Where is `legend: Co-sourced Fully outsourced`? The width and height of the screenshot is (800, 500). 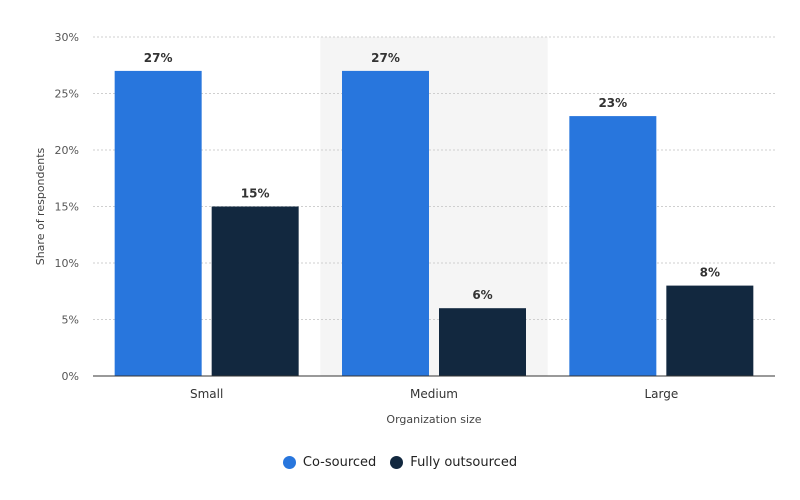 legend: Co-sourced Fully outsourced is located at coordinates (400, 462).